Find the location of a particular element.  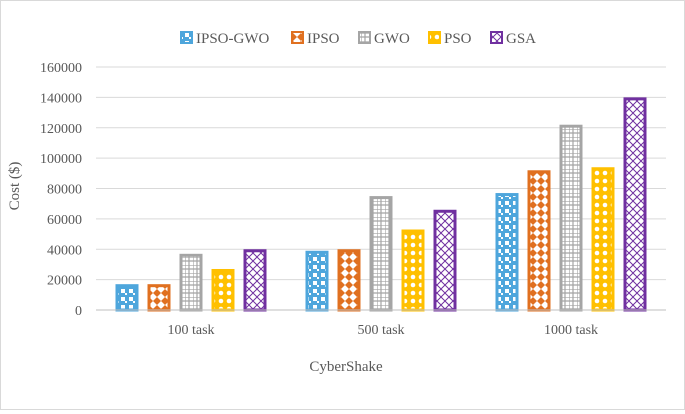

bar-gwo-100-task is located at coordinates (191, 282).